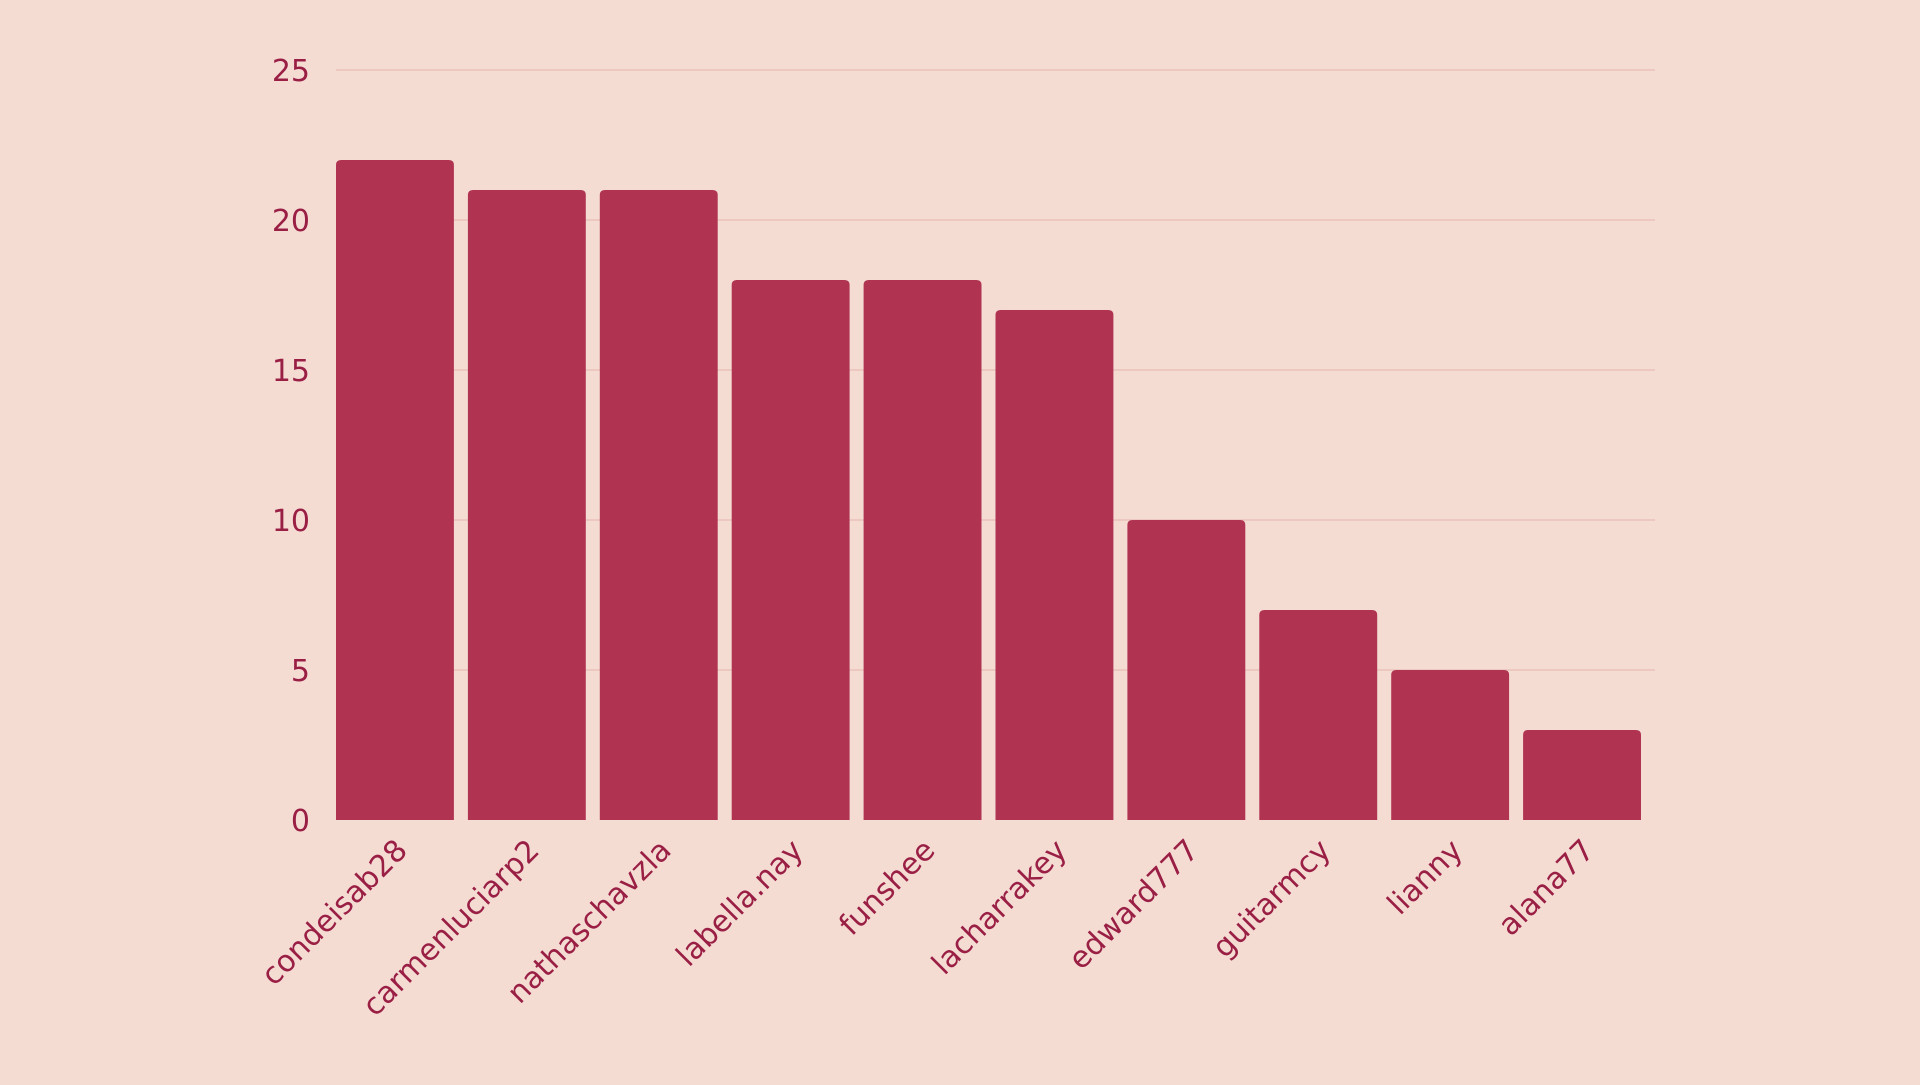 This screenshot has width=1920, height=1085. Describe the element at coordinates (291, 221) in the screenshot. I see `y-tick-label: 20` at that location.